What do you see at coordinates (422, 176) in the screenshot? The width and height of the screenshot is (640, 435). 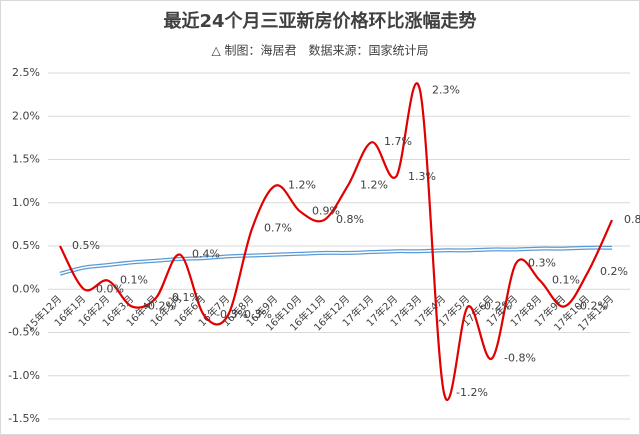 I see `data-label: 1.3%` at bounding box center [422, 176].